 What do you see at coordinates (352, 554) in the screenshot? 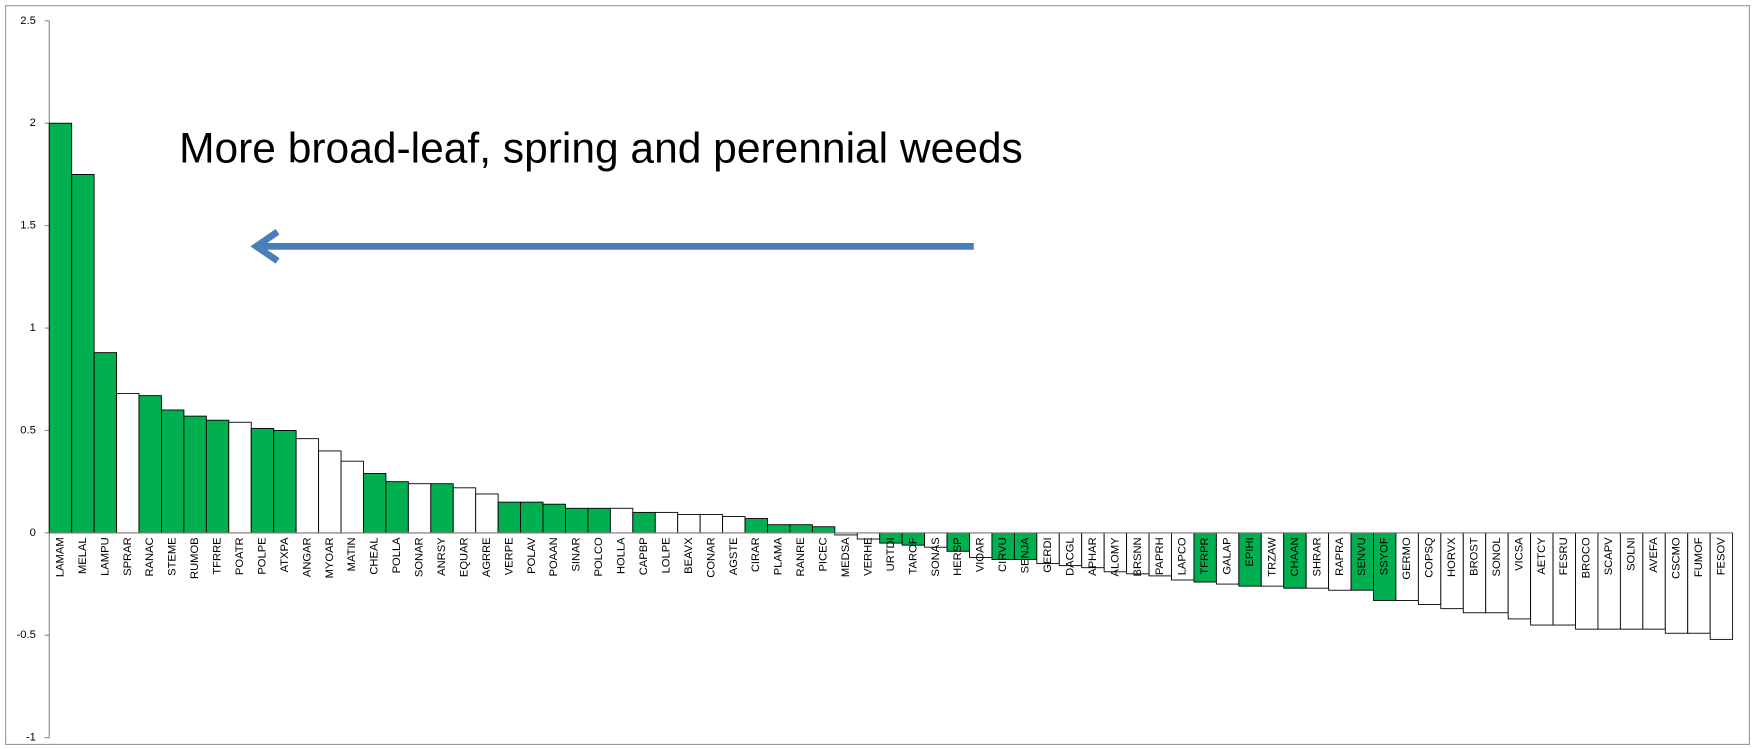
I see `x-tick-label: MATIN` at bounding box center [352, 554].